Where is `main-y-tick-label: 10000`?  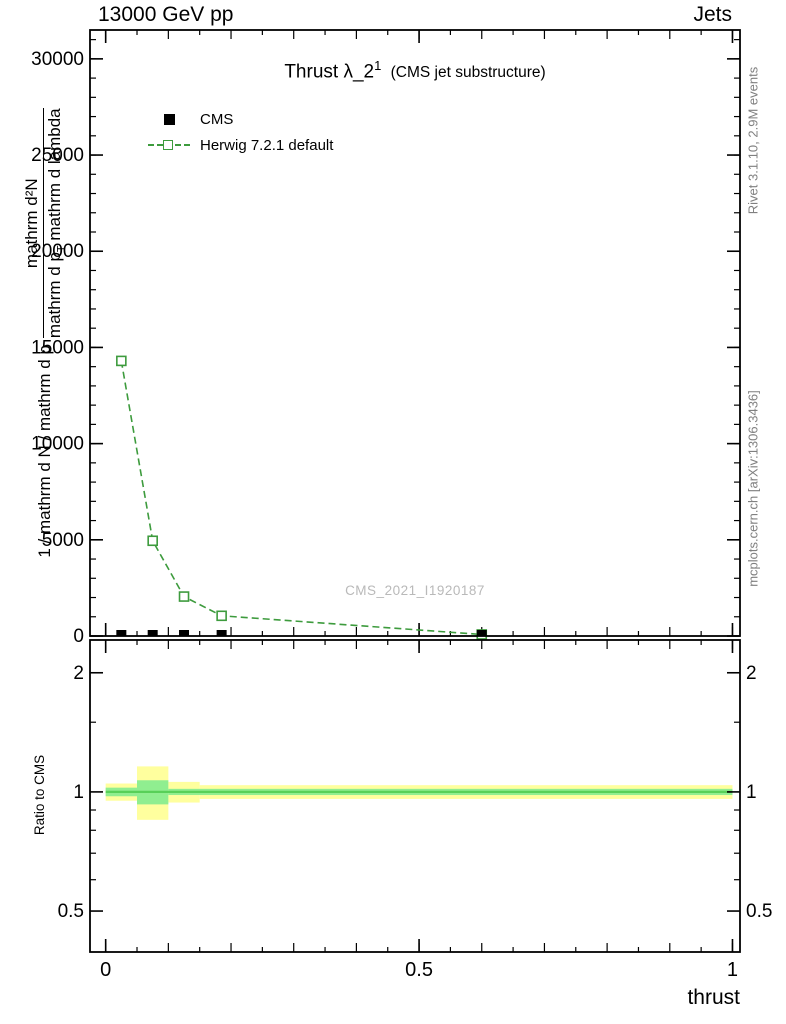
main-y-tick-label: 10000 is located at coordinates (57, 444).